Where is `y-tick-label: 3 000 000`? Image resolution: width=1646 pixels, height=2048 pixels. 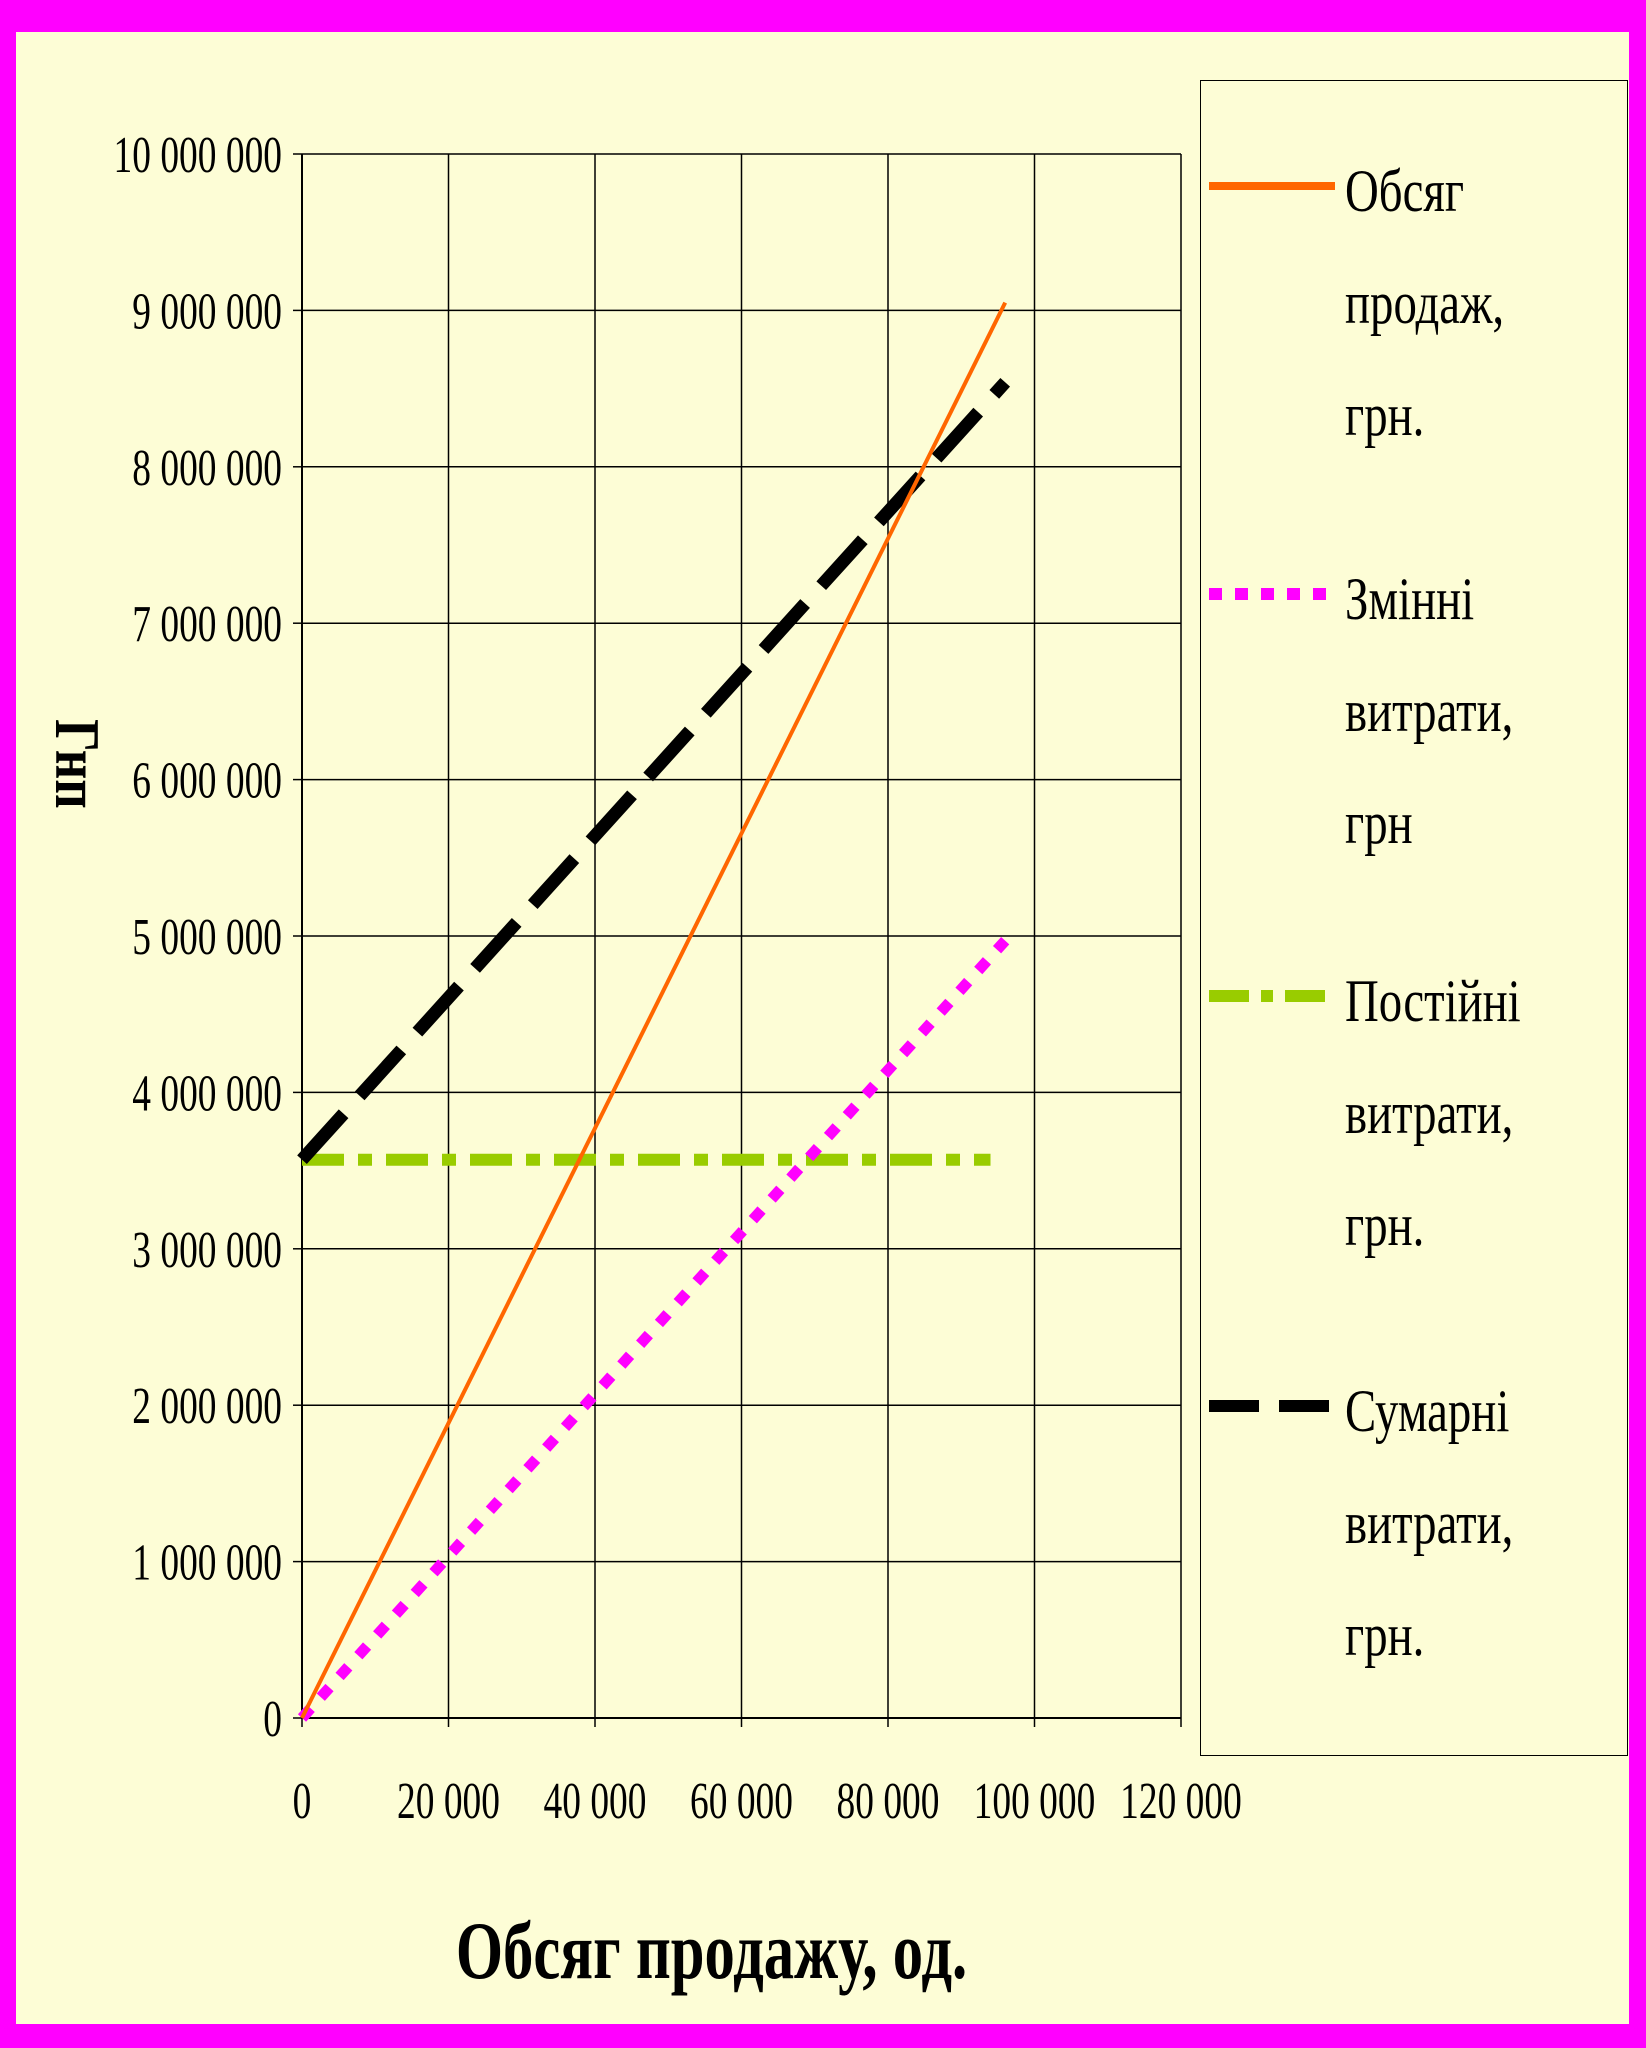 y-tick-label: 3 000 000 is located at coordinates (207, 1249).